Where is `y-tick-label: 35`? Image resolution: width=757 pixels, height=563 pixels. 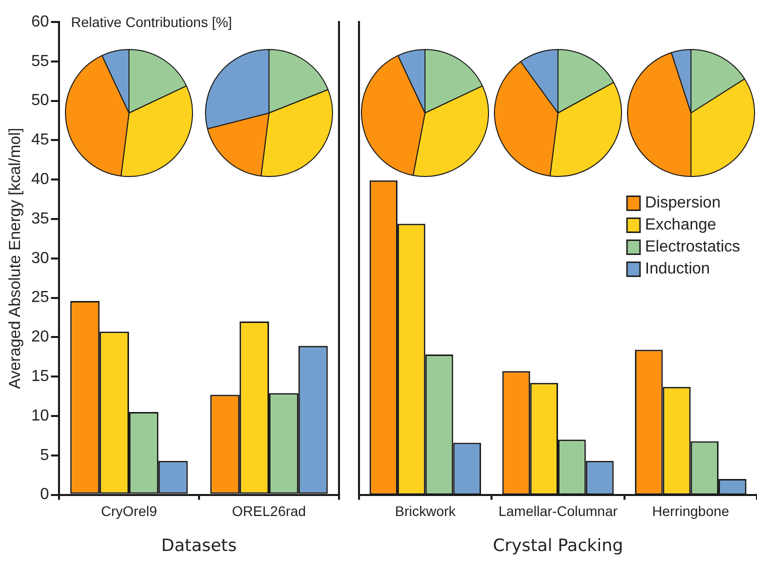 y-tick-label: 35 is located at coordinates (40, 219).